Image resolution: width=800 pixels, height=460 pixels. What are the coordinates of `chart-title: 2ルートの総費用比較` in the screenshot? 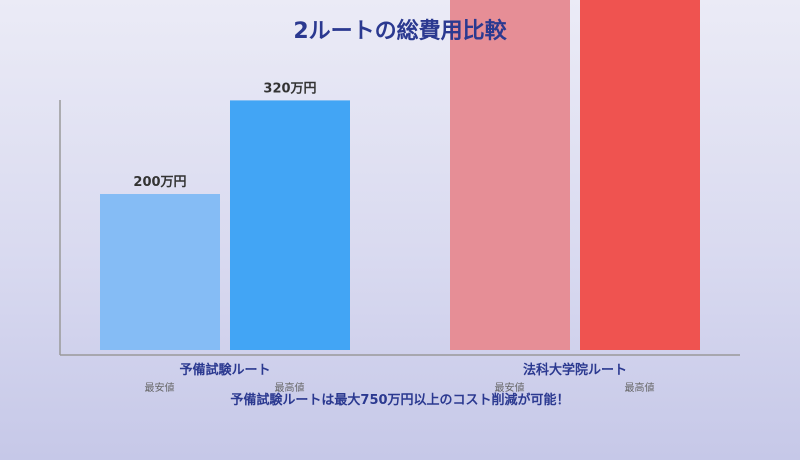 It's located at (400, 31).